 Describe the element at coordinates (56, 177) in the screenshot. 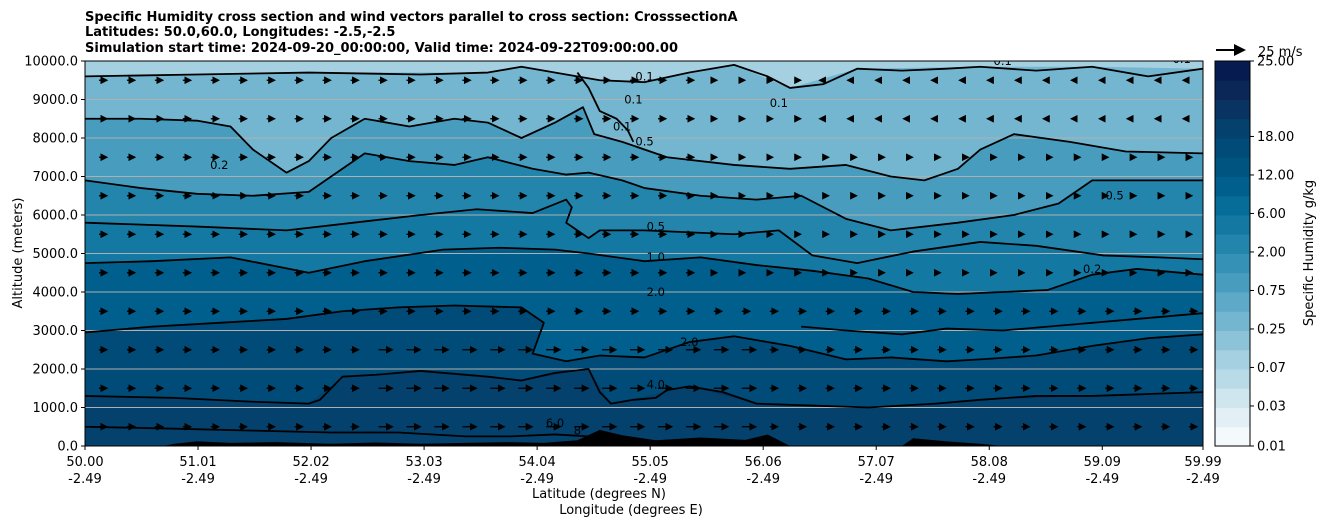

I see `y-tick-label-7: 7000.0` at that location.